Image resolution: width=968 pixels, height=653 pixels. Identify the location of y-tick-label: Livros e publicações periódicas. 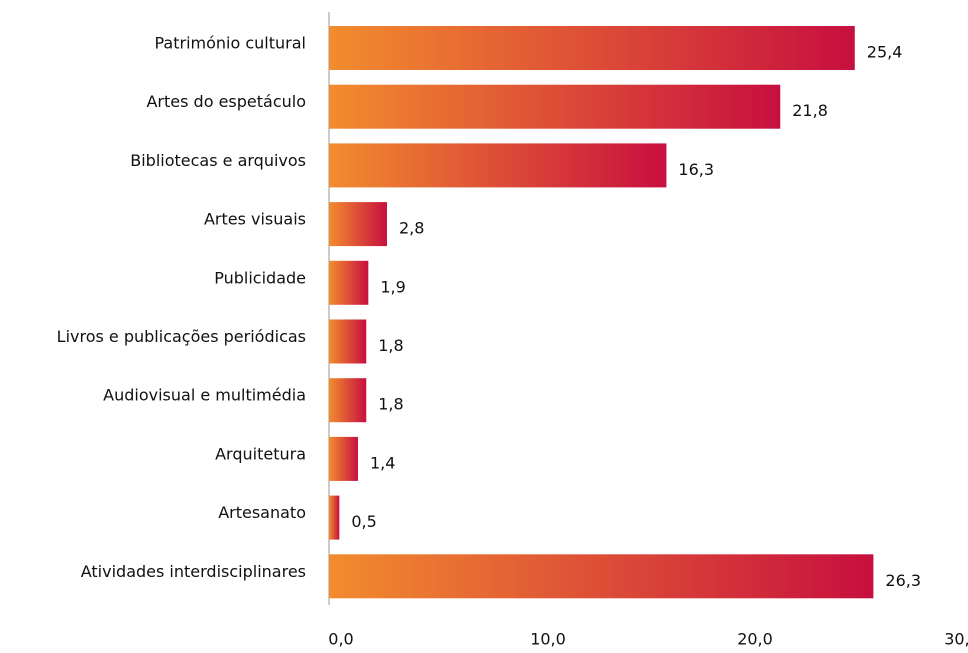
(181, 336).